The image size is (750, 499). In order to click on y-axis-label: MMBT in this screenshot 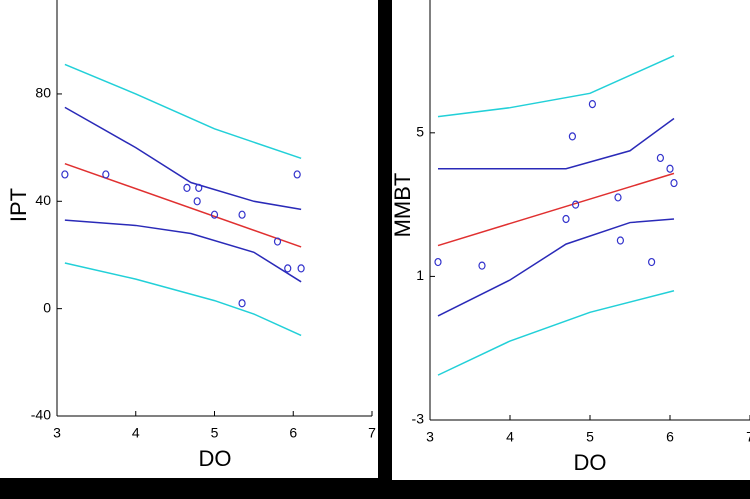, I will do `click(402, 205)`.